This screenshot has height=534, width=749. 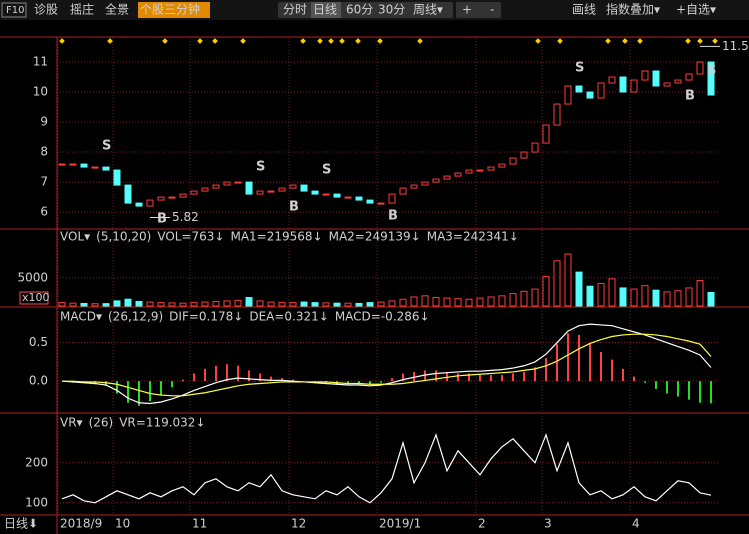 What do you see at coordinates (325, 10) in the screenshot?
I see `period-item: 日线` at bounding box center [325, 10].